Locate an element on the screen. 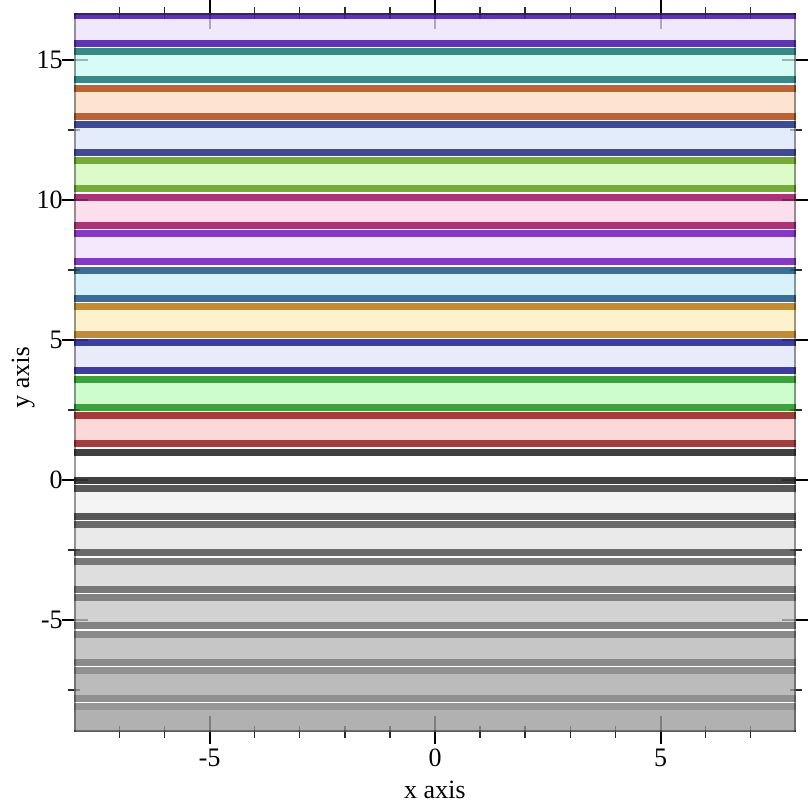  plot-frame-right is located at coordinates (795, 372).